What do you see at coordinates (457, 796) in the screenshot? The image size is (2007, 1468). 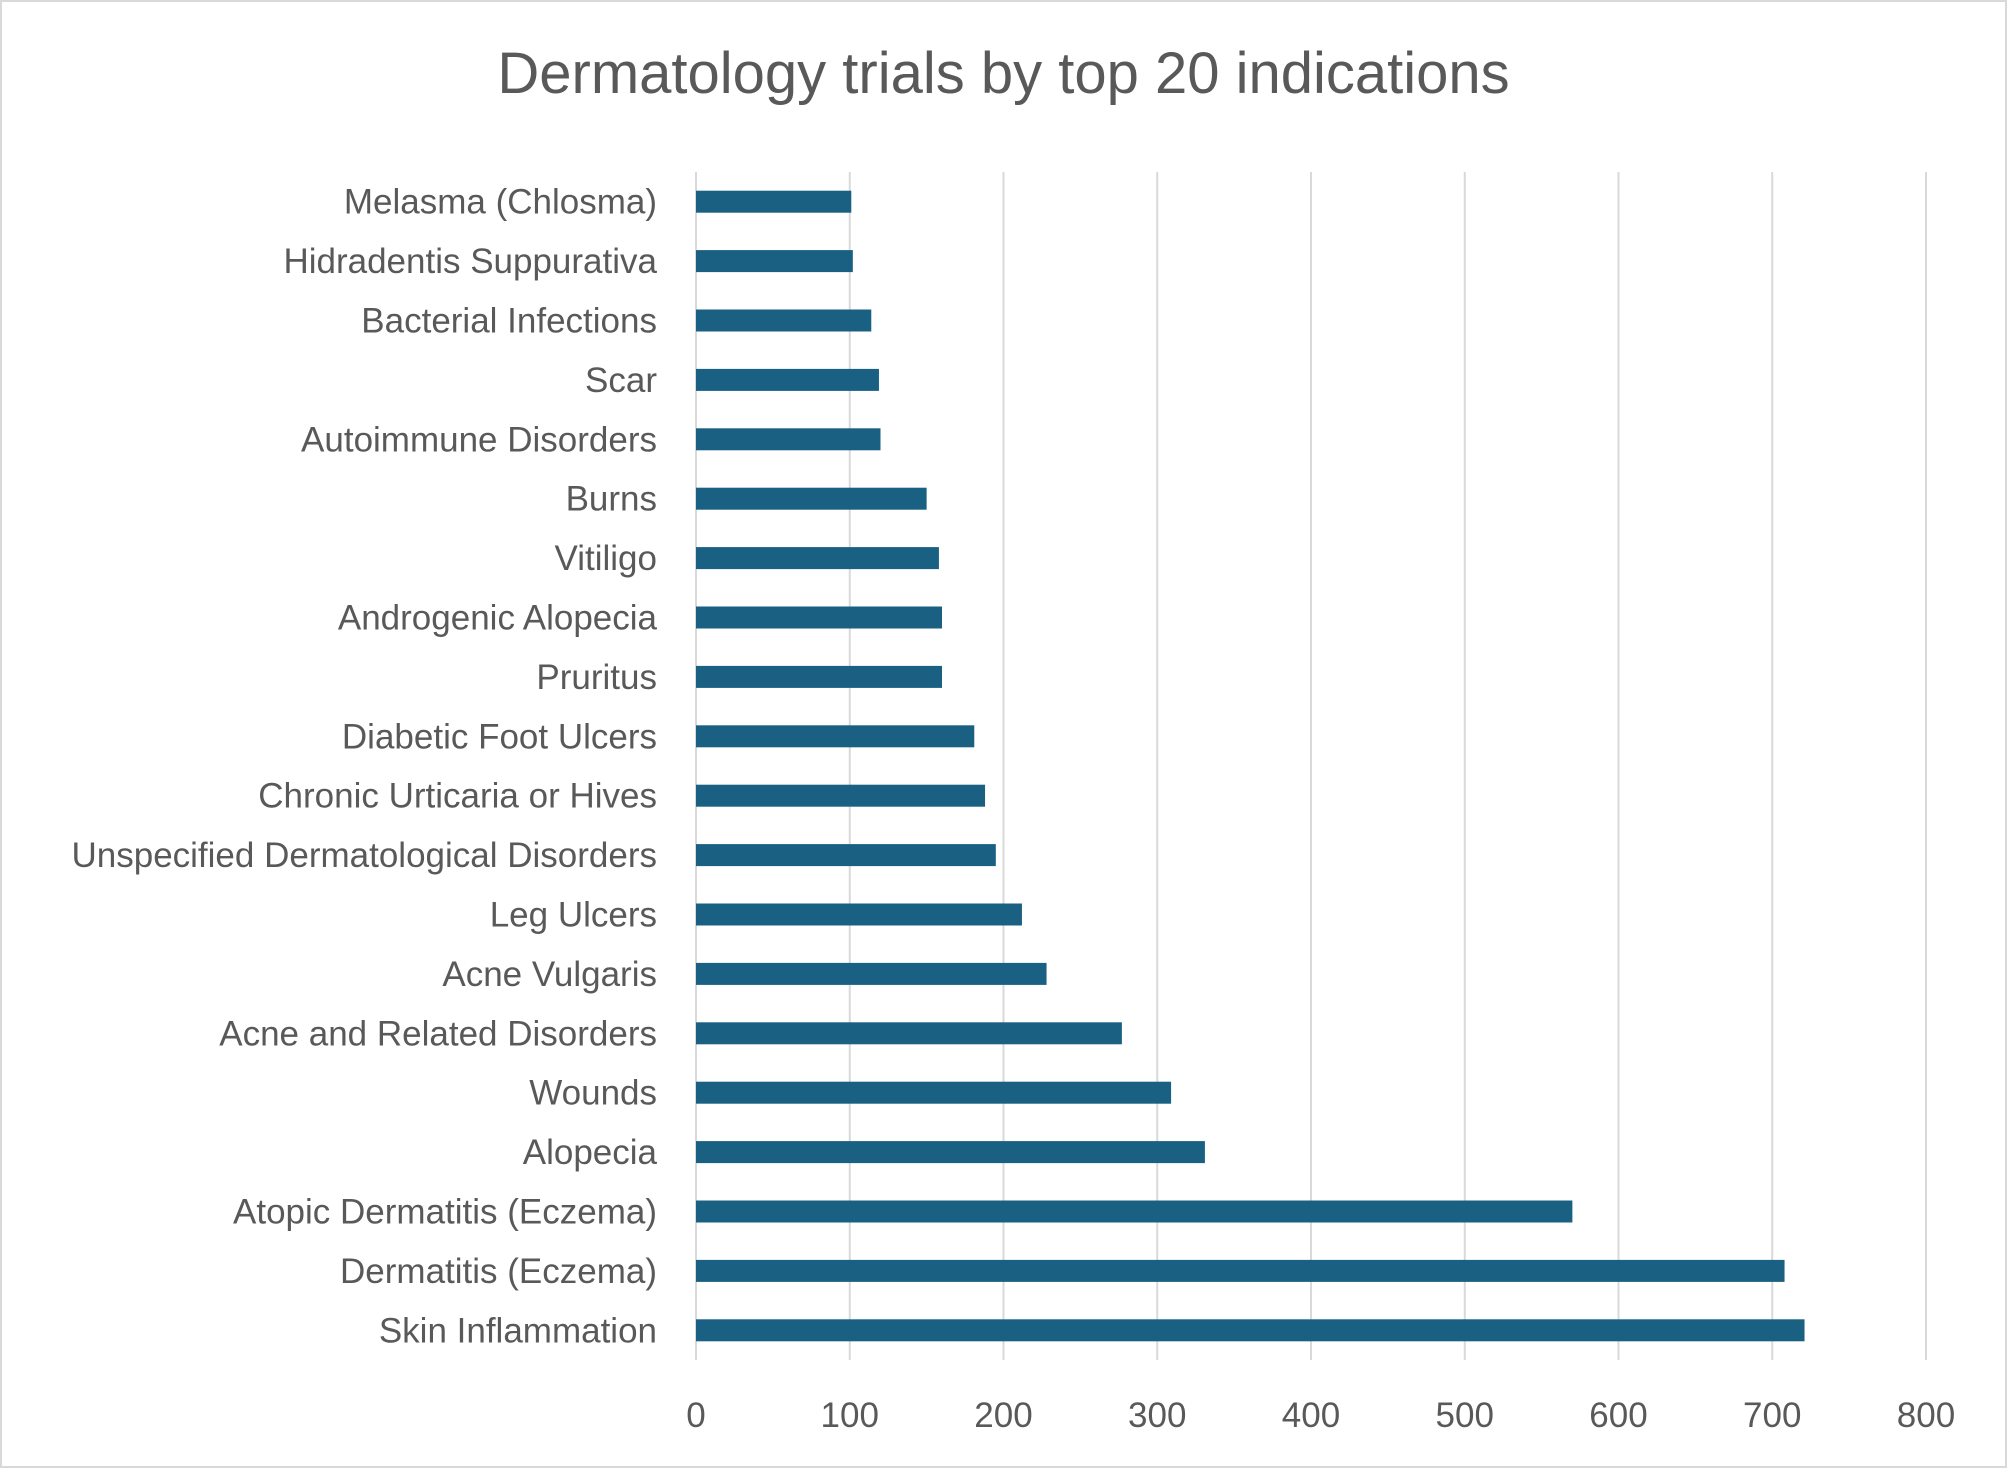 I see `category-label: Chronic Urticaria or Hives` at bounding box center [457, 796].